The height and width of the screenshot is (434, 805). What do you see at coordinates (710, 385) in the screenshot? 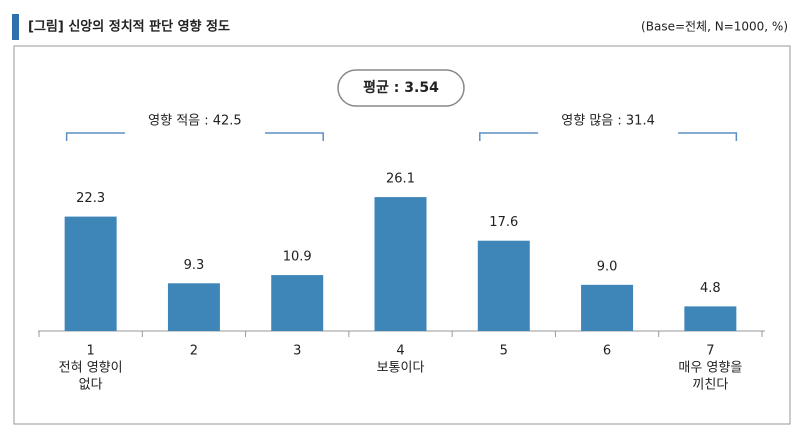
I see `x-tick-label: 끼친다` at bounding box center [710, 385].